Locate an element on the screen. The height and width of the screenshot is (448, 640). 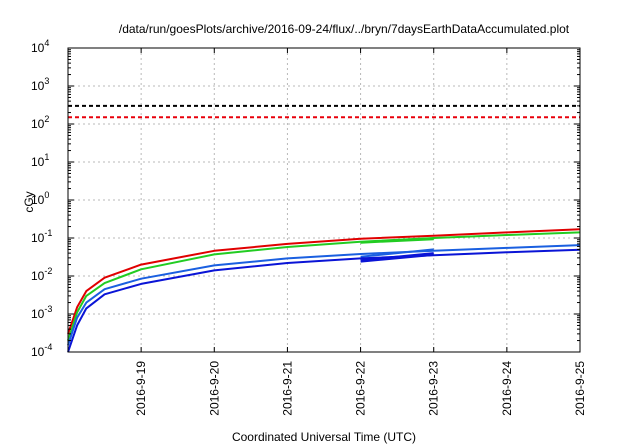
y-tick-label: 10² is located at coordinates (40, 122).